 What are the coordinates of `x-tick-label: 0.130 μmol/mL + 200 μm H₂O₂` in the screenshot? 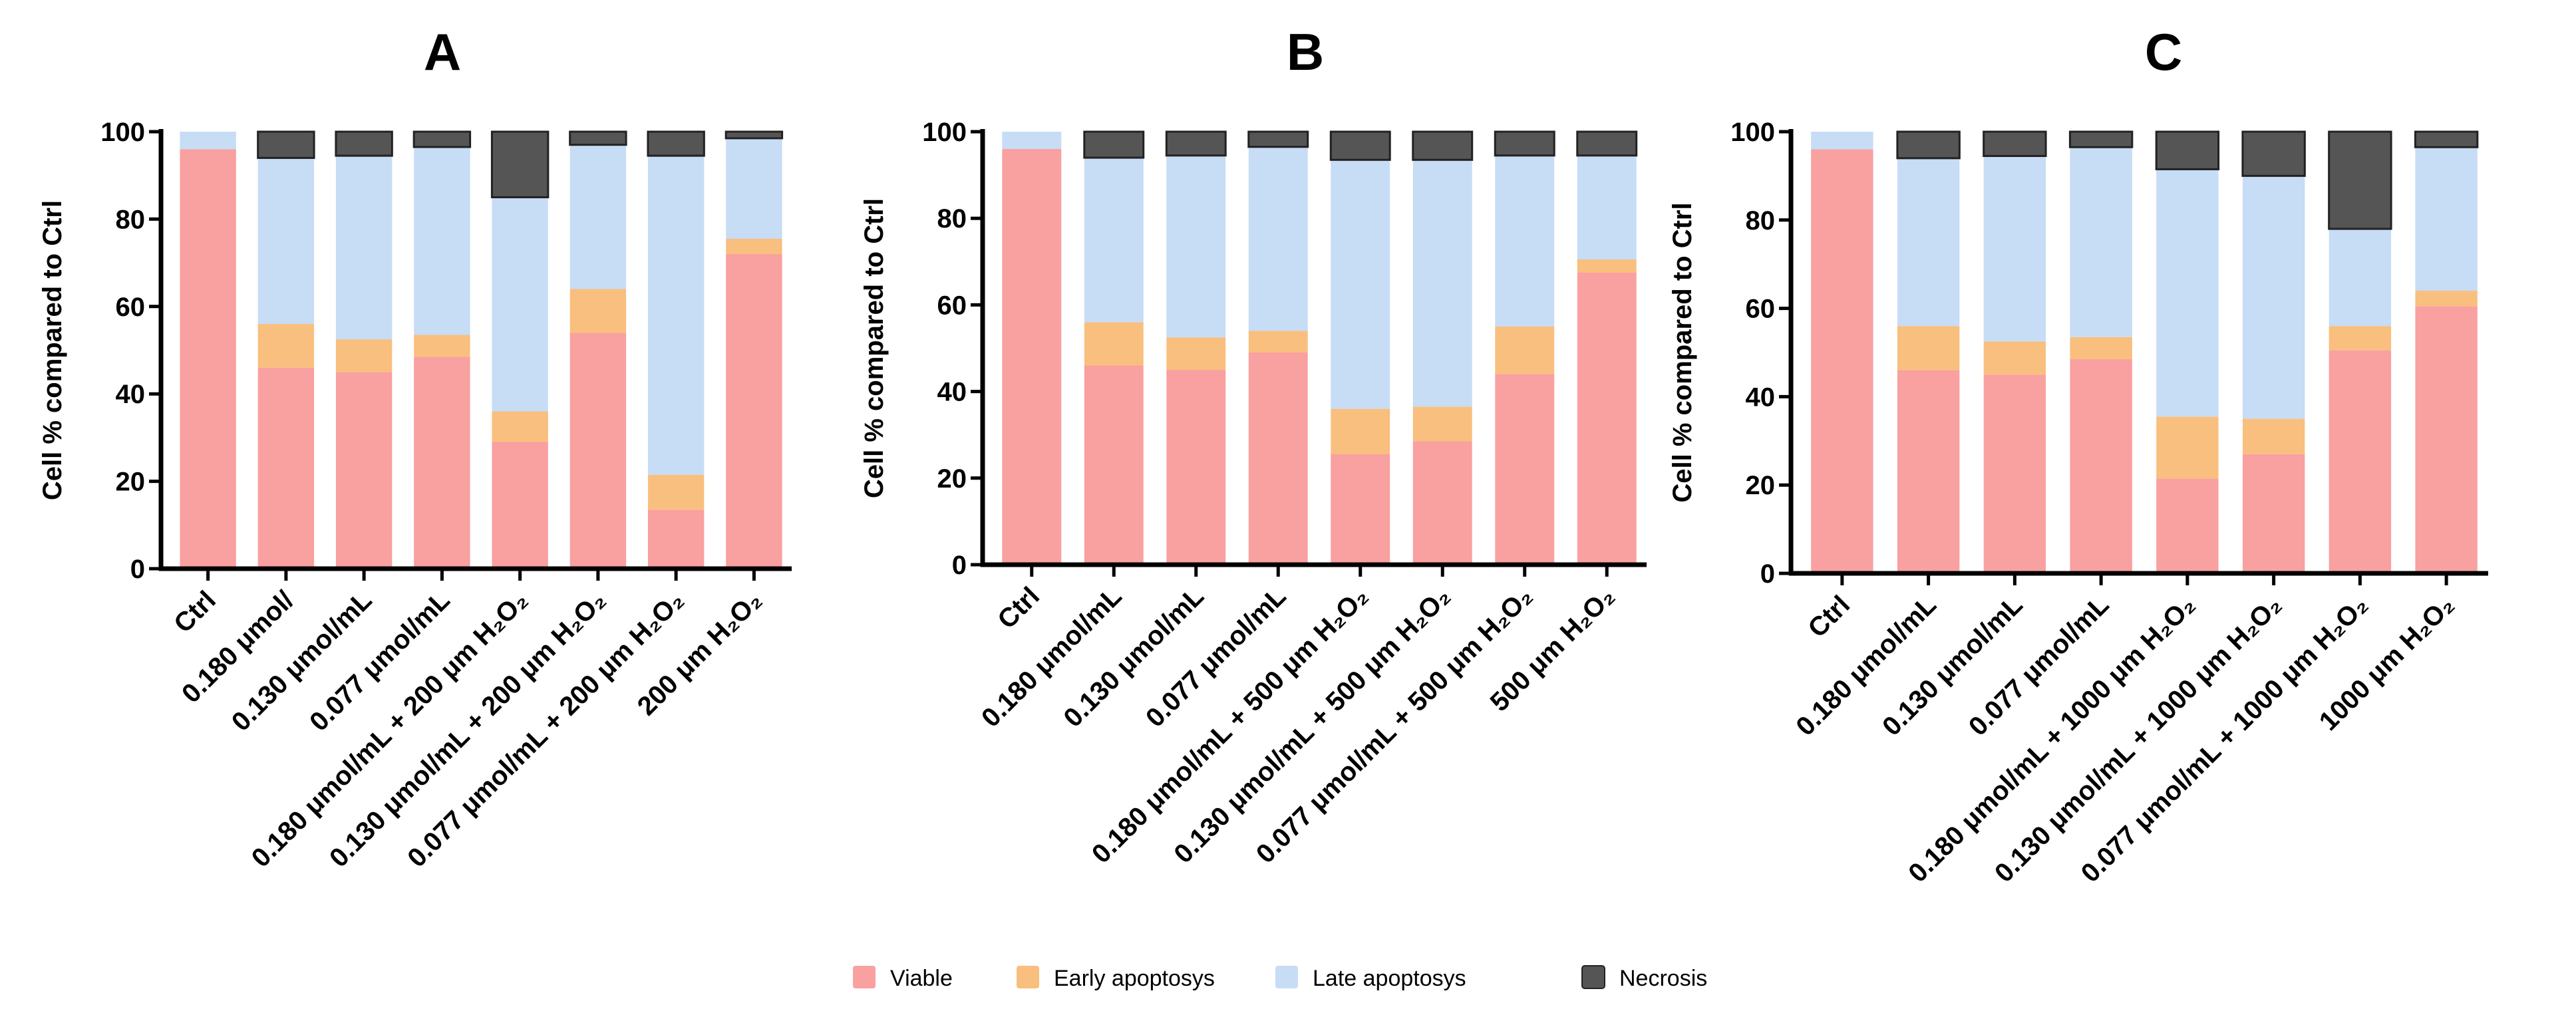 It's located at (467, 729).